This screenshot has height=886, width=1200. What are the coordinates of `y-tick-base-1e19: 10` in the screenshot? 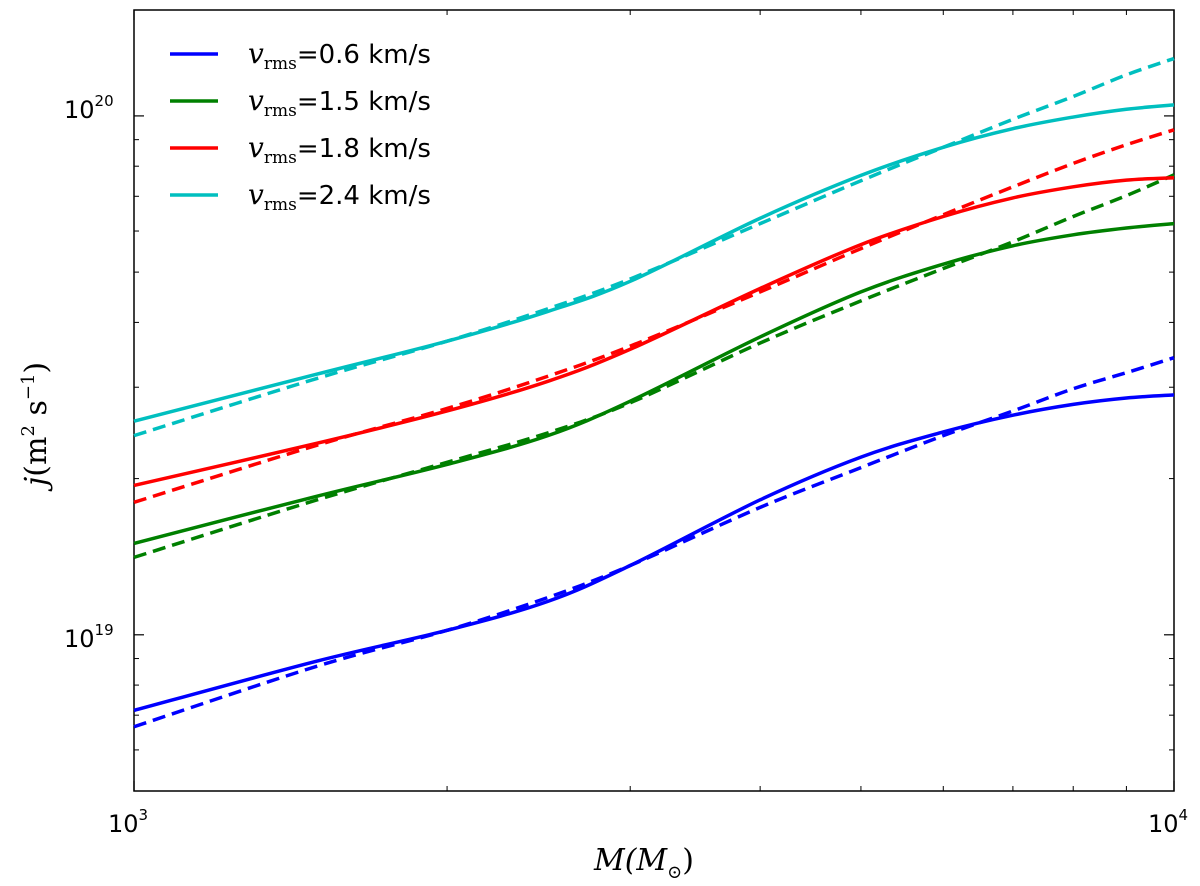 It's located at (79, 639).